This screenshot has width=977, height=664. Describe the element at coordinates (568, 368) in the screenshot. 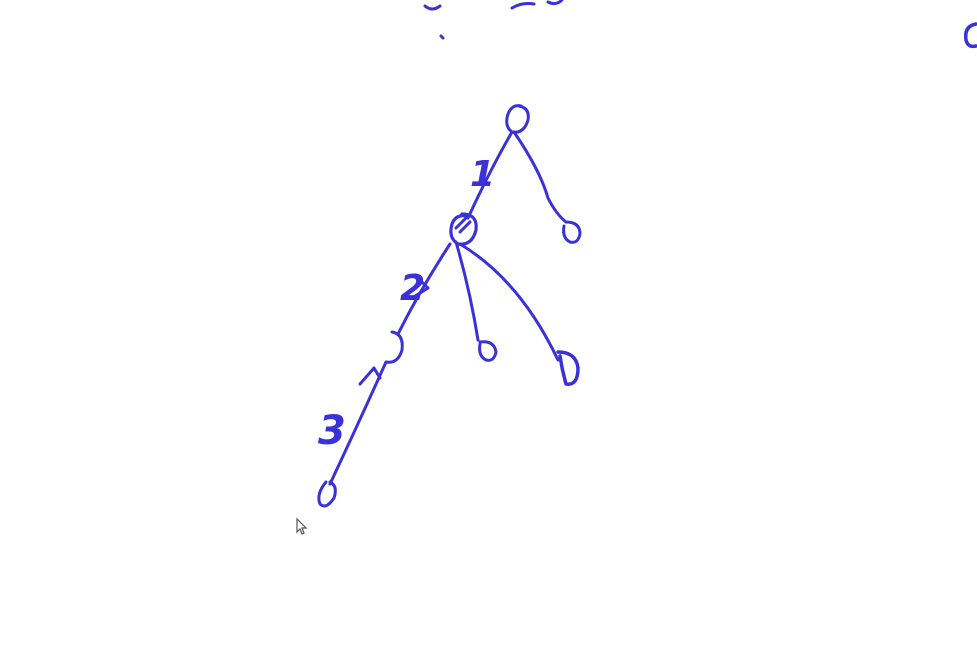

I see `node-mid-leaf-b` at that location.